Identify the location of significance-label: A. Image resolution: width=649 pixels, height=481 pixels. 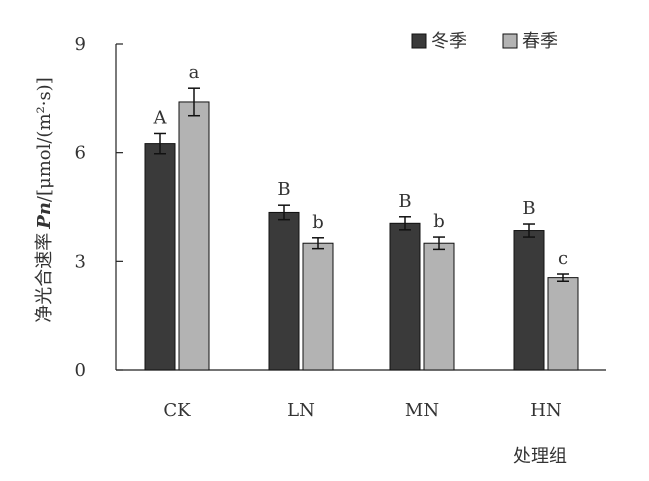
(160, 117).